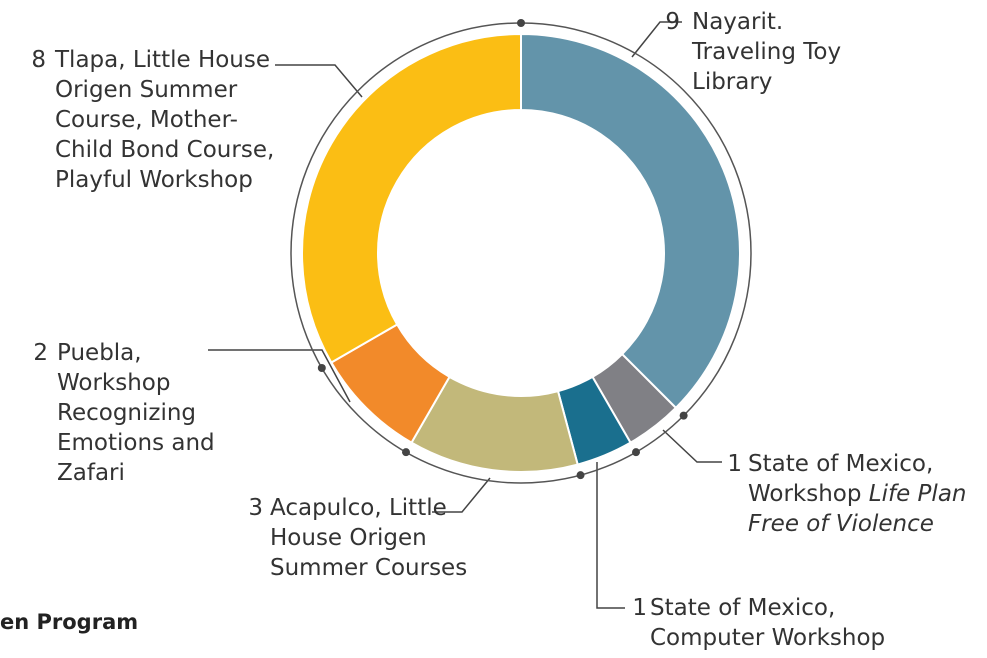 The image size is (987, 658). Describe the element at coordinates (672, 22) in the screenshot. I see `value-label: 9` at that location.